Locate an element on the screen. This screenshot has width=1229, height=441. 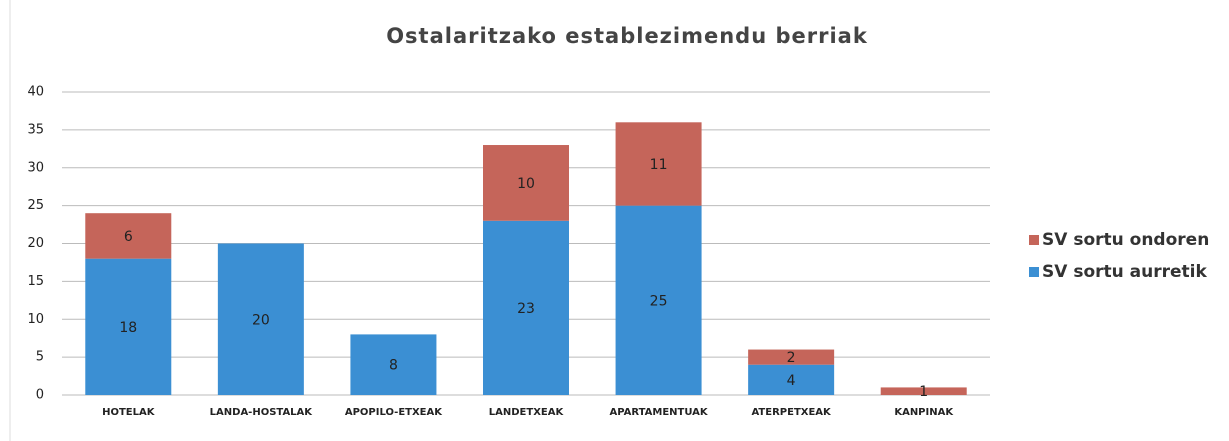
y-tick-label: 40 is located at coordinates (35, 92).